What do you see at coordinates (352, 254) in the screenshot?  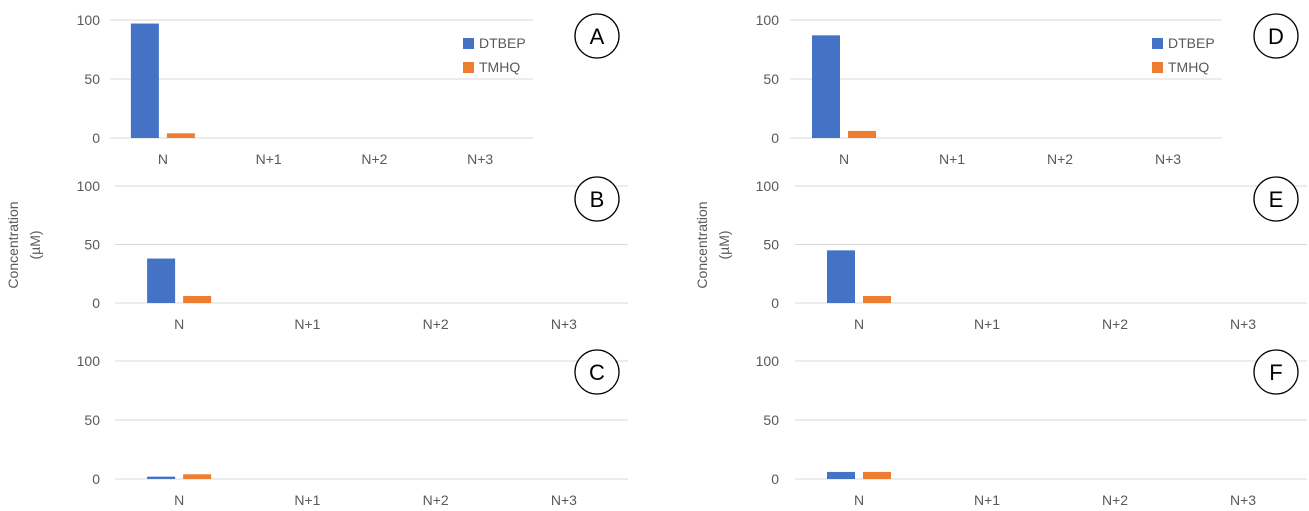 I see `chart-panel-b: 0 50 100 N N+1 N+2 N+3 B` at bounding box center [352, 254].